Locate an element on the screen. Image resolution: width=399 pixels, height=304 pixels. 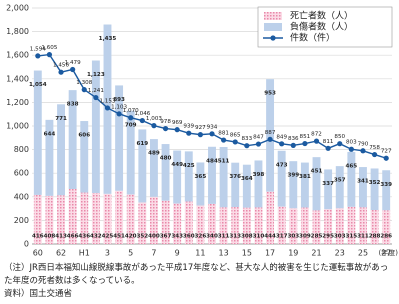
x-tick-label: H1 is located at coordinates (84, 253).